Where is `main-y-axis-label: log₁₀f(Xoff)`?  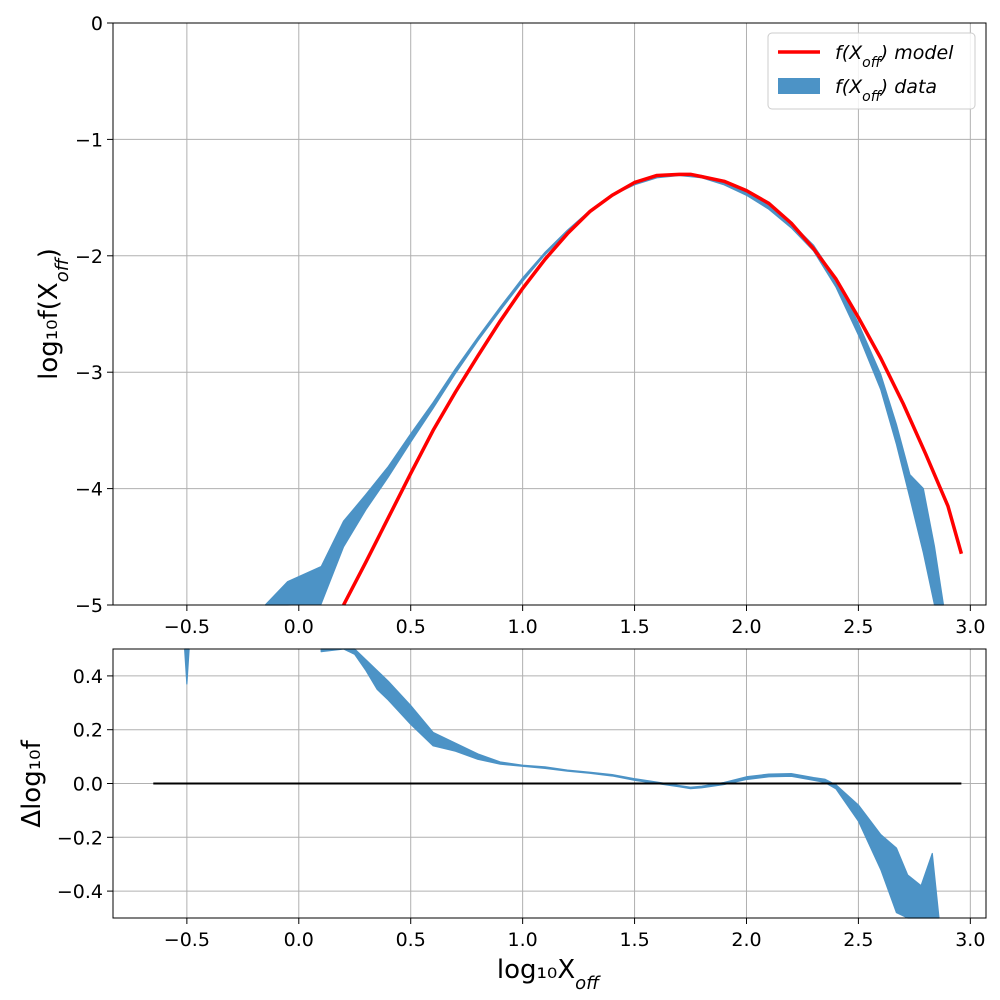 main-y-axis-label: log₁₀f(Xoff) is located at coordinates (53, 314).